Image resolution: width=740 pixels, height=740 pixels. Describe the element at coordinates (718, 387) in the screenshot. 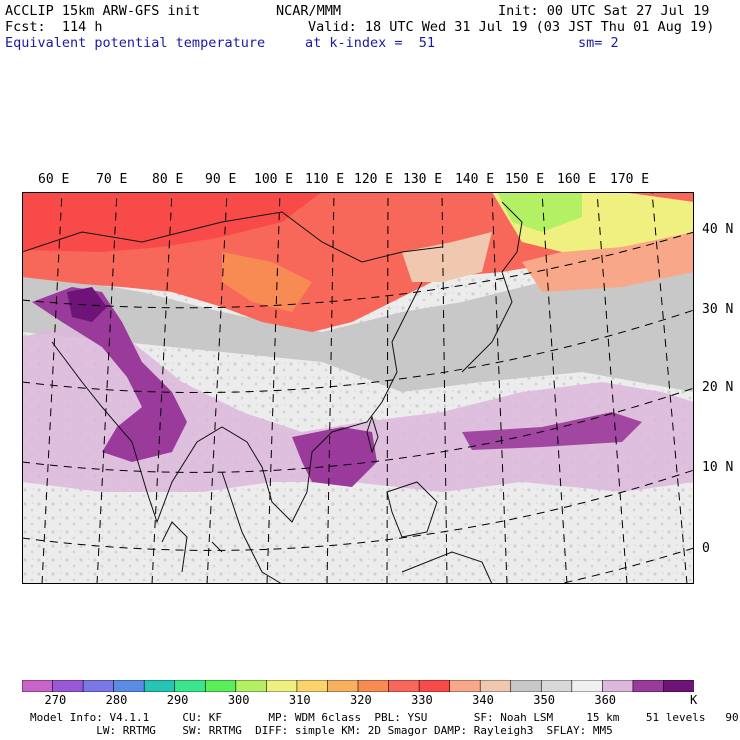

I see `lat-label: 20 N` at that location.